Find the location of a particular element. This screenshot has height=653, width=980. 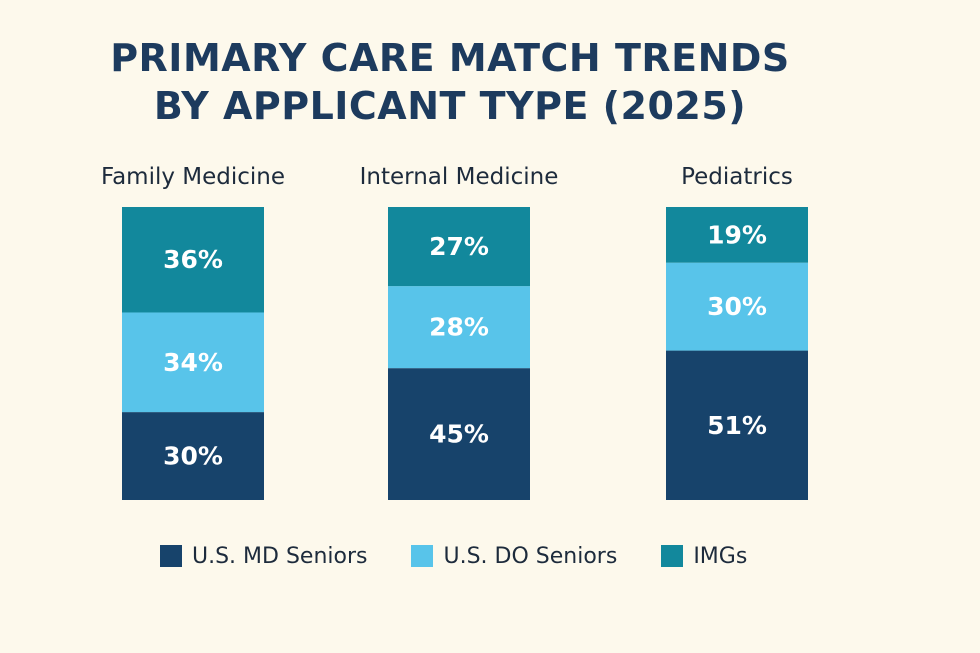

bar-segment-internal-medicine-imgs is located at coordinates (459, 247).